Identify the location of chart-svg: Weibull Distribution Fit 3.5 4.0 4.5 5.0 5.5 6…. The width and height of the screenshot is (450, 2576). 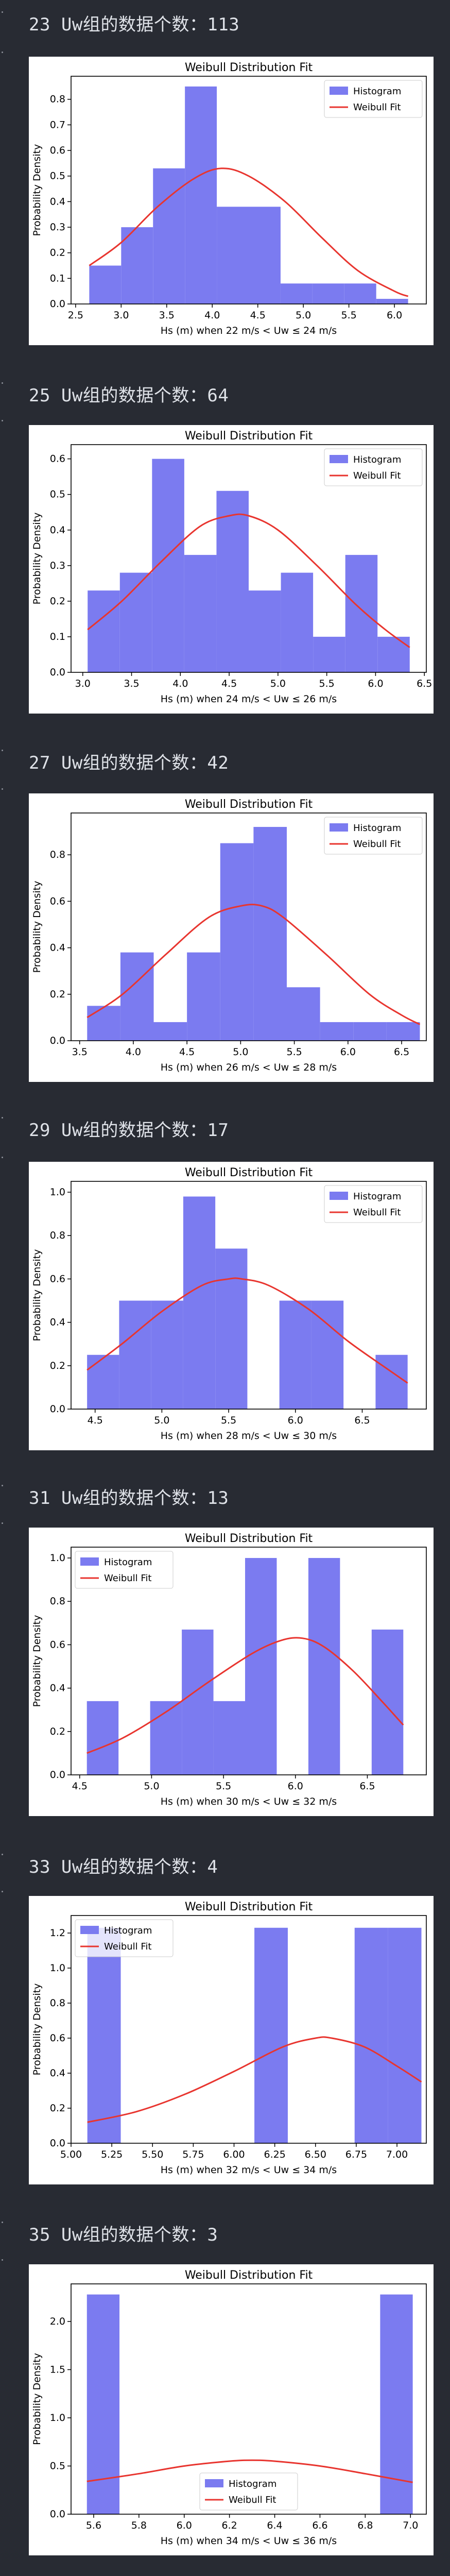
(229, 935).